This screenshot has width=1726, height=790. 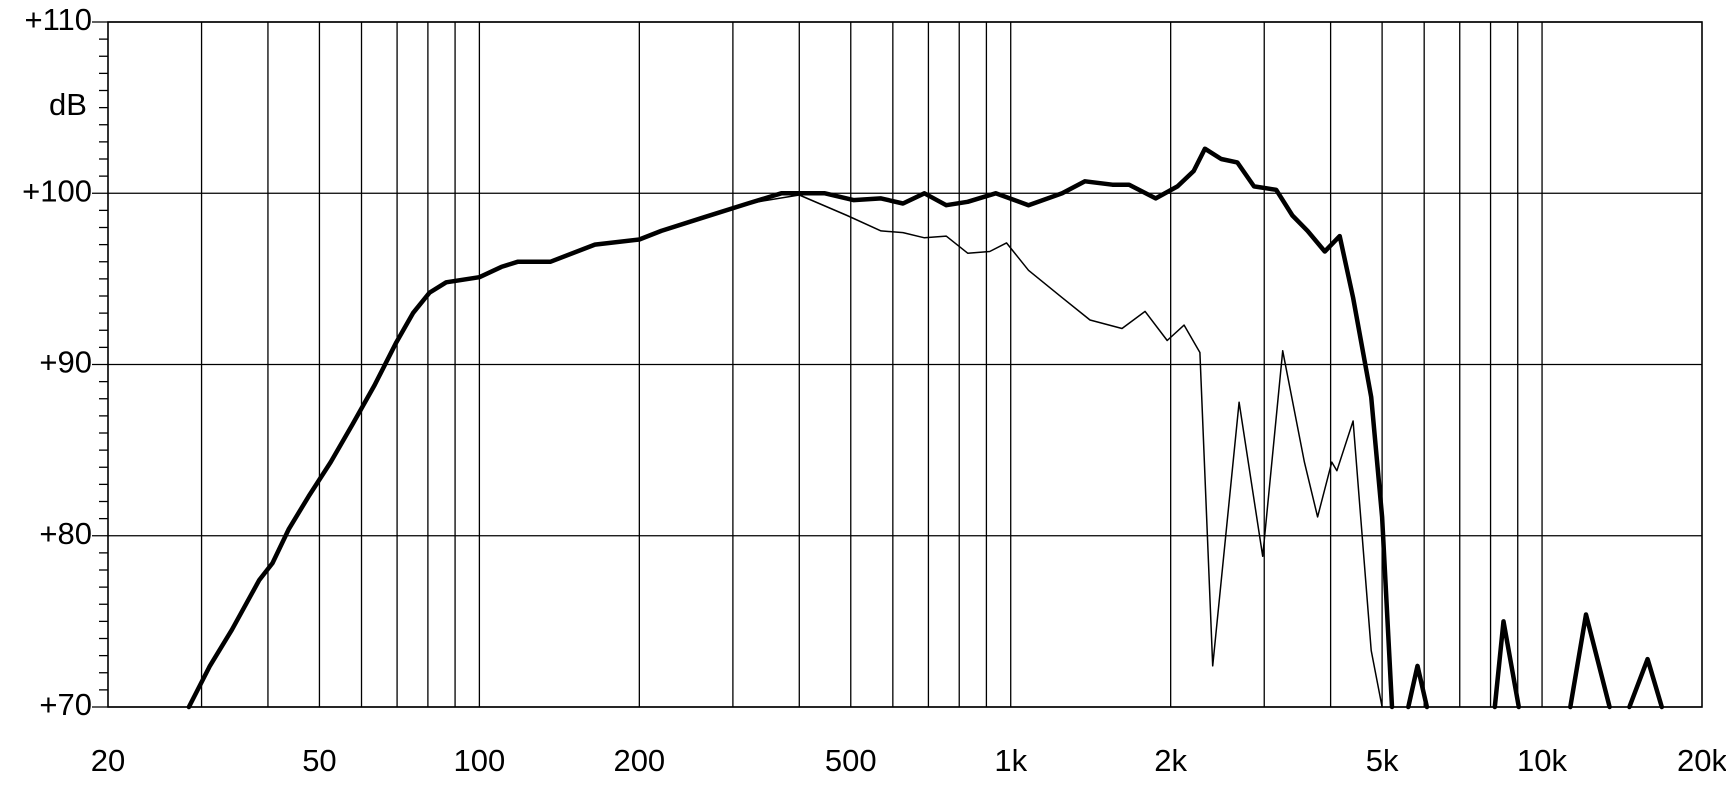 I want to click on y-tick-label: +100, so click(x=57, y=190).